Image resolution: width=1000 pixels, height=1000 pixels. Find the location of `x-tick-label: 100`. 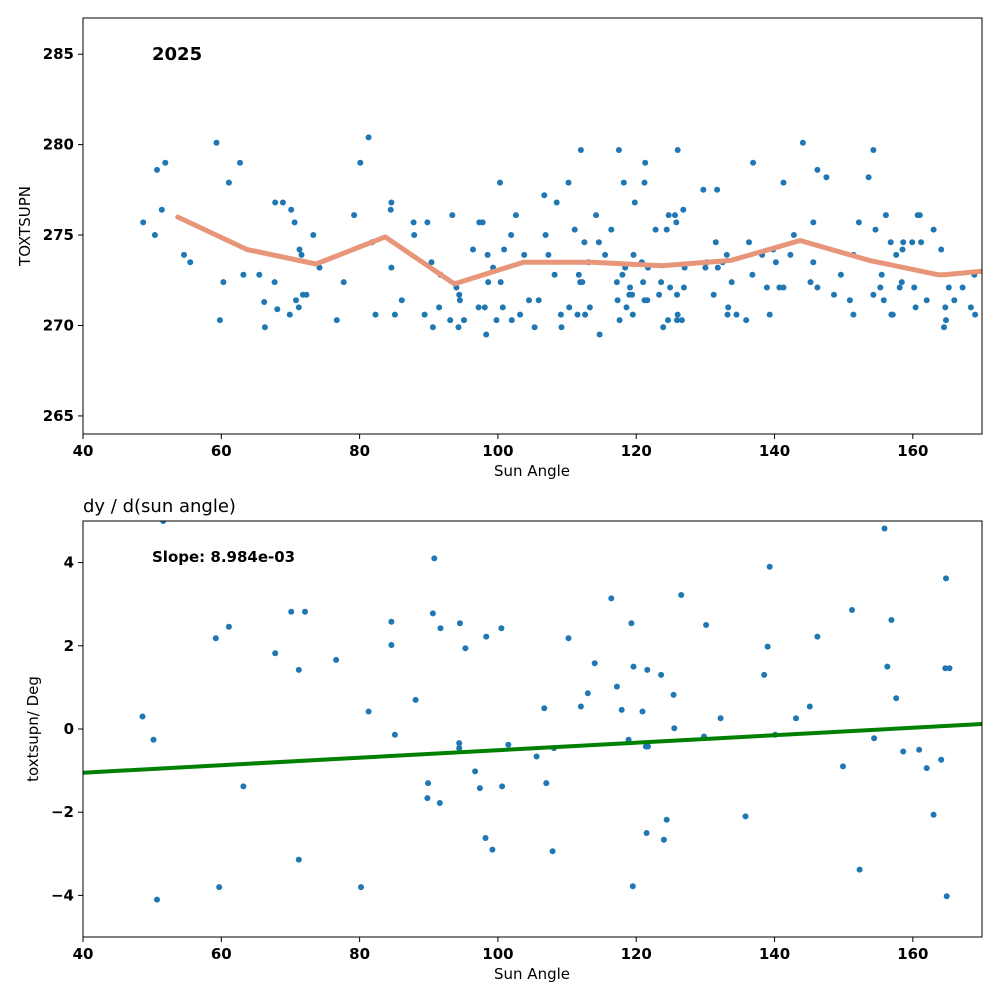

x-tick-label: 100 is located at coordinates (497, 451).